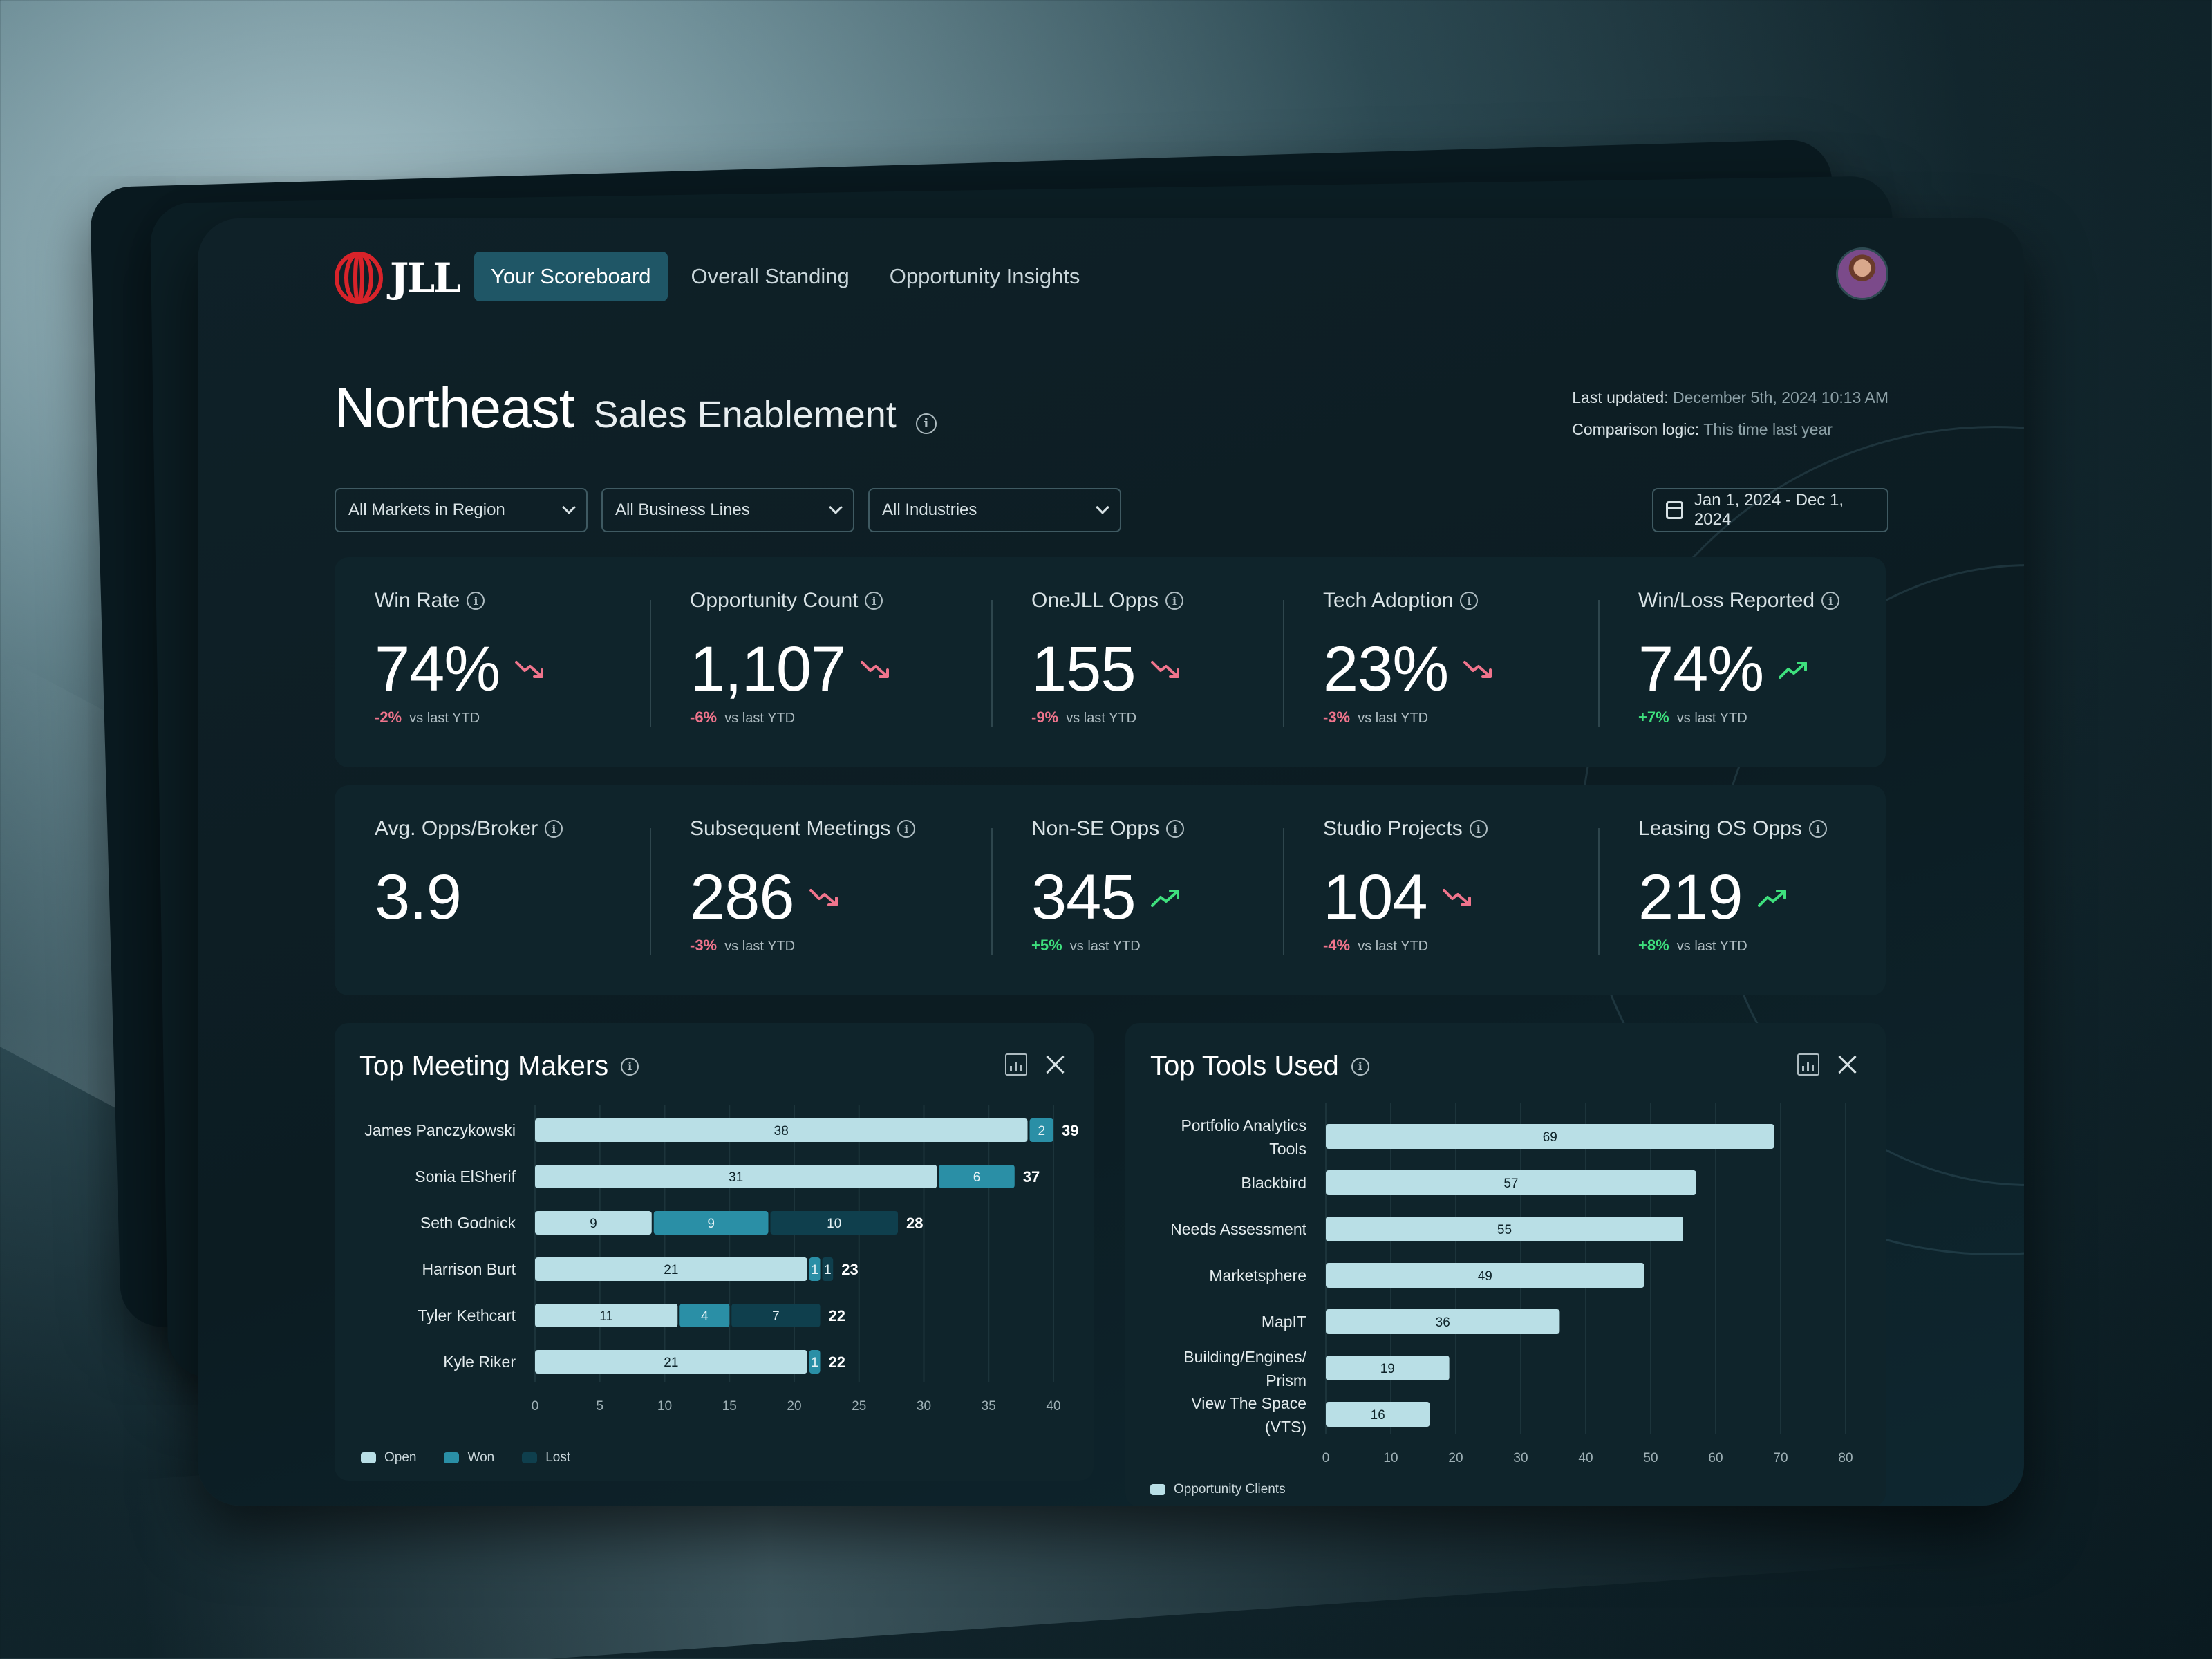 The height and width of the screenshot is (1659, 2212). What do you see at coordinates (791, 828) in the screenshot?
I see `stat-label-text: Subsequent Meetings` at bounding box center [791, 828].